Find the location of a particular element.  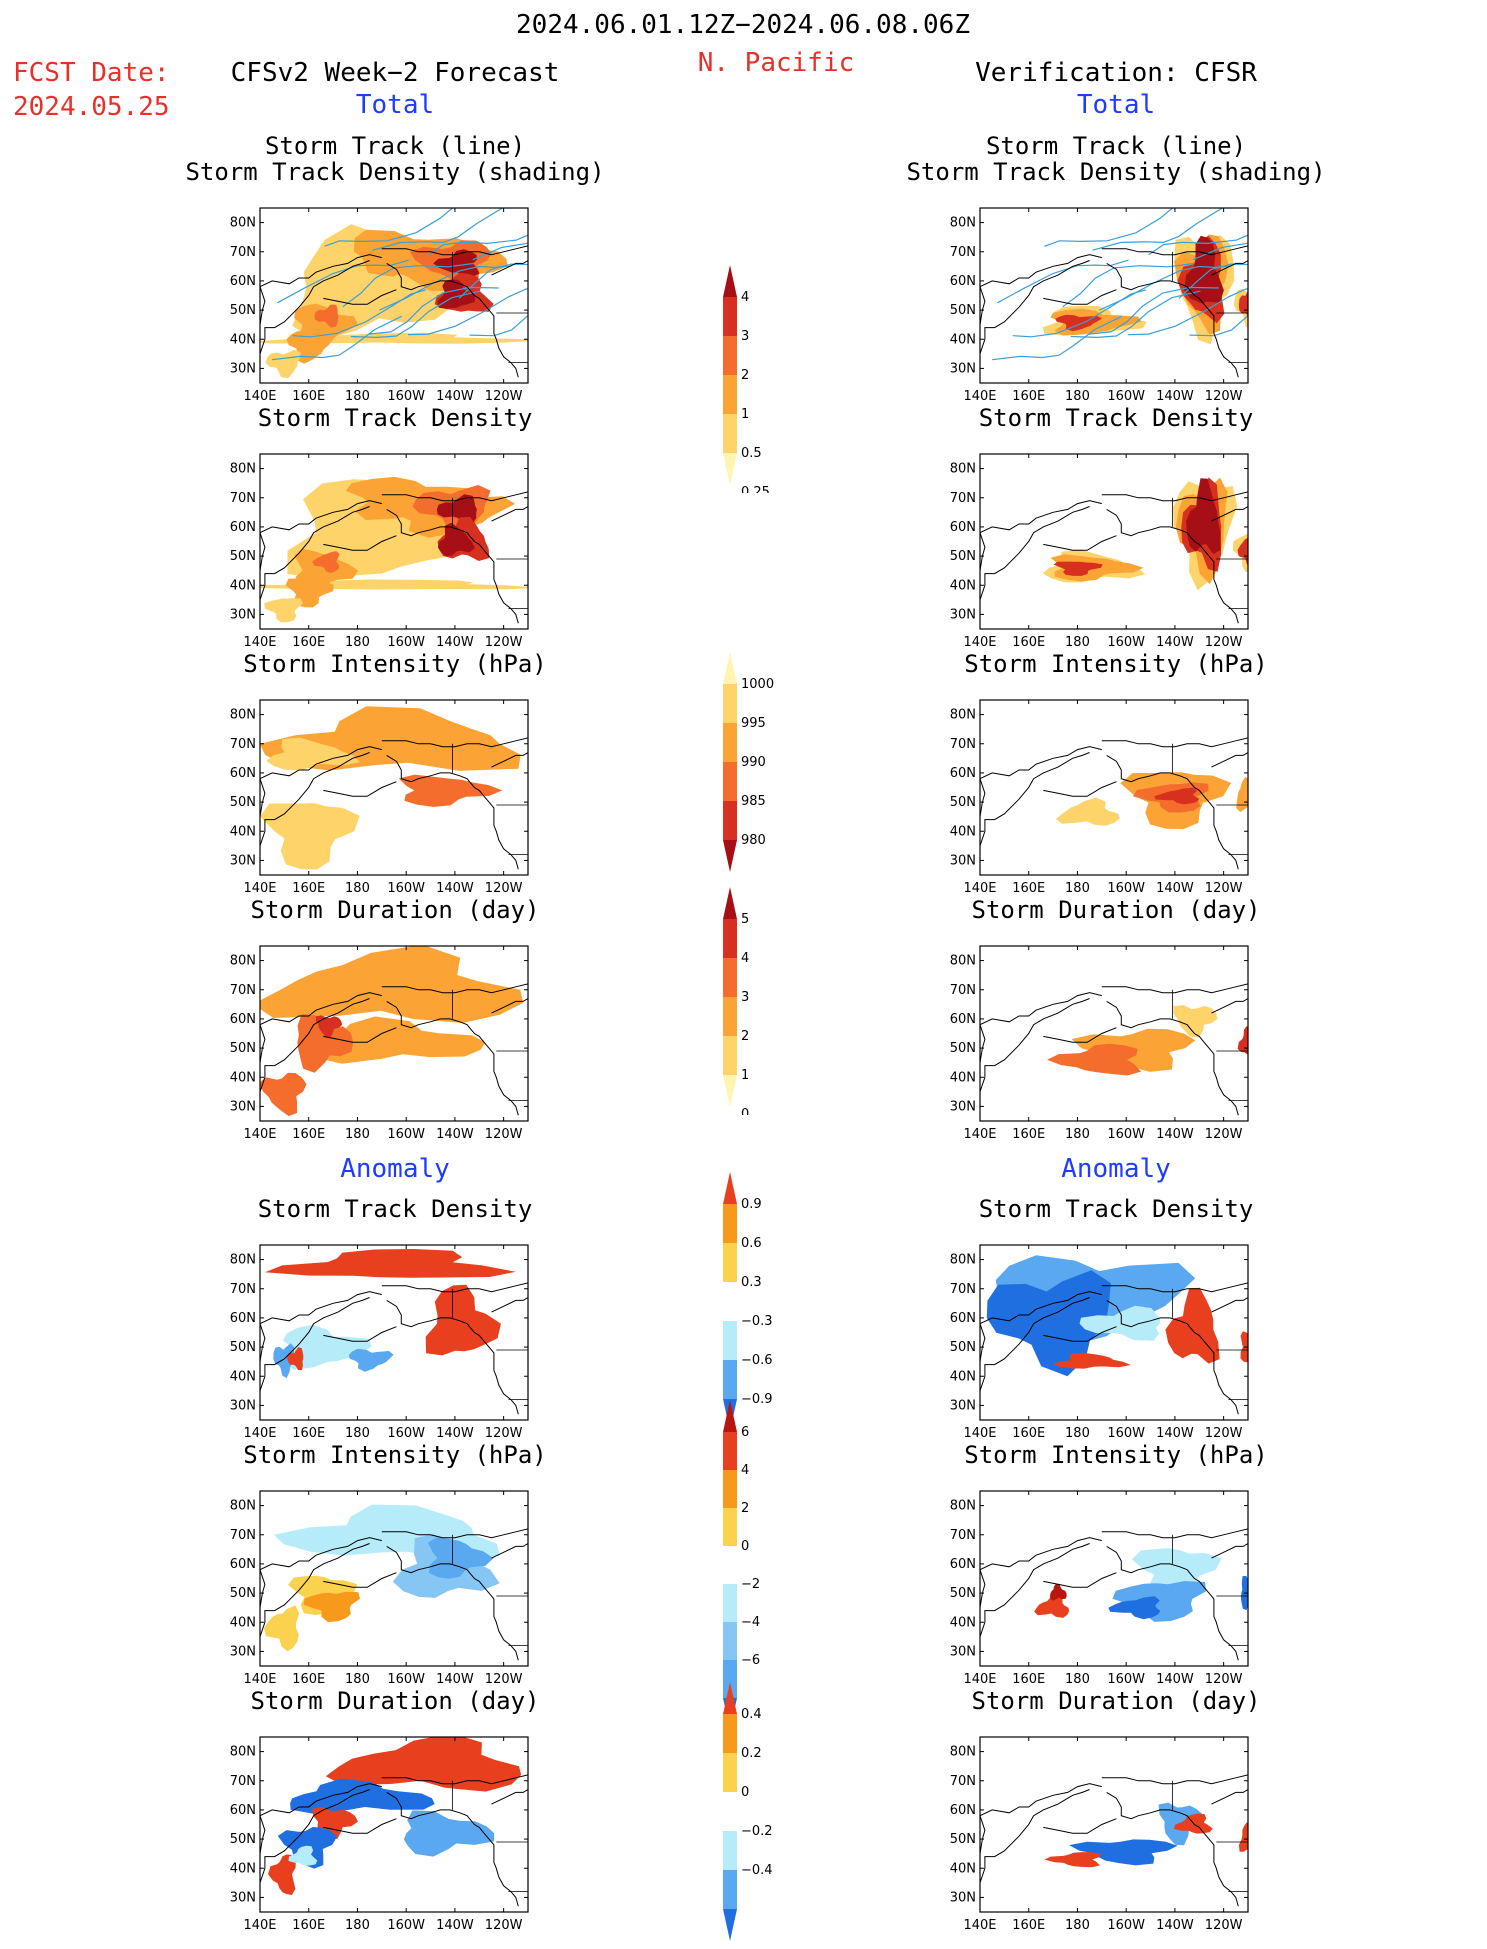

intensity_total-colorbar: 1000 995 990 985 980 is located at coordinates (748, 762).